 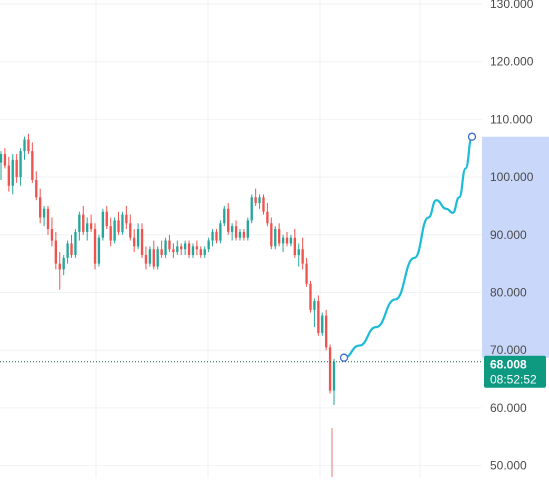 I want to click on projection-end-handle, so click(x=472, y=136).